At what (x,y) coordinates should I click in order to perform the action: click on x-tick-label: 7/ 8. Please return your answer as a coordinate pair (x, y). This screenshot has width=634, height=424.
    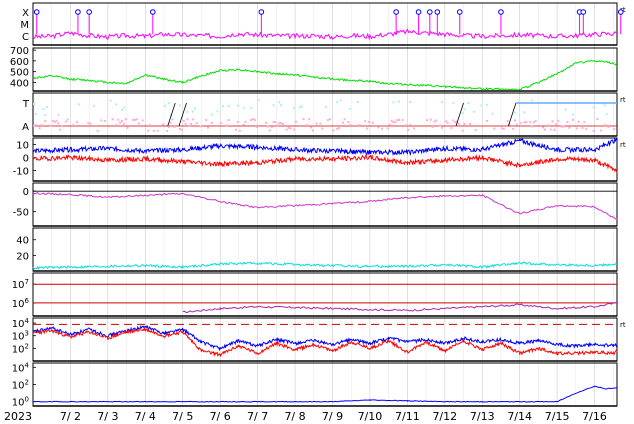
    Looking at the image, I should click on (294, 416).